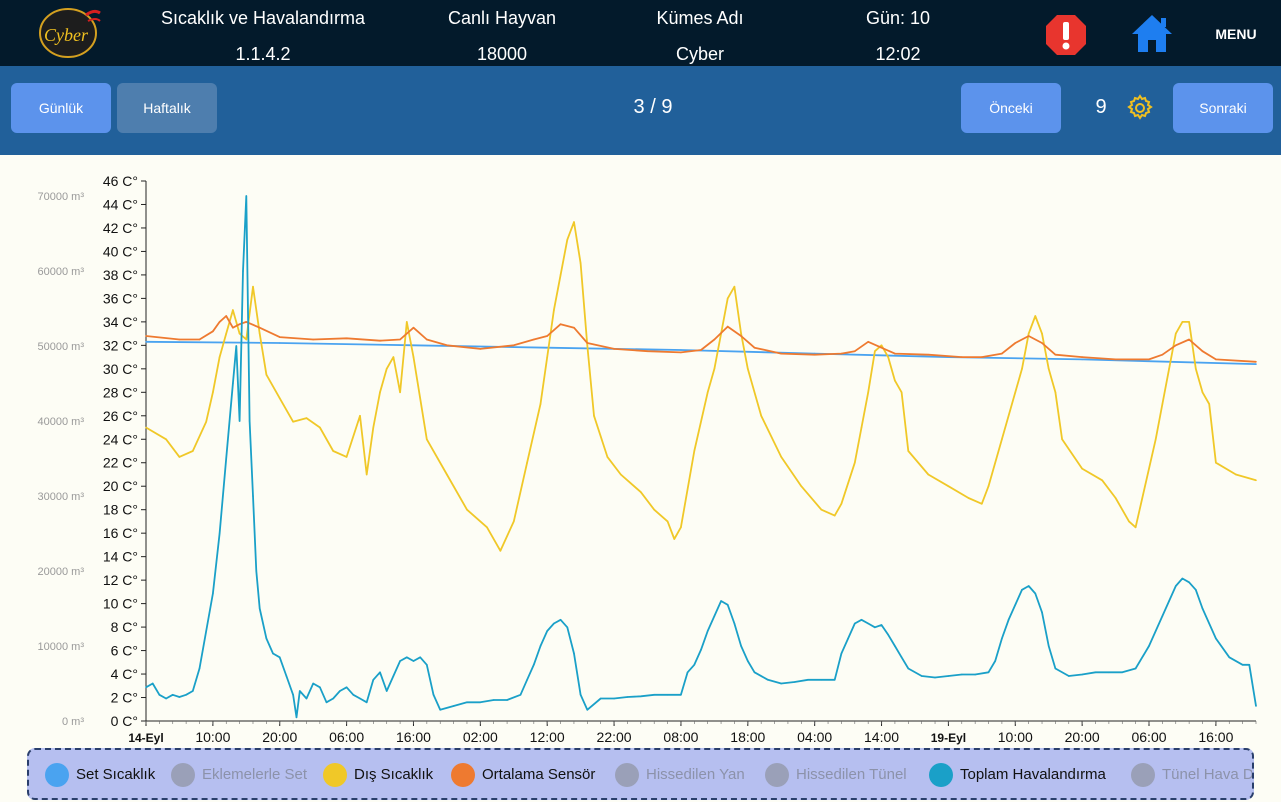  Describe the element at coordinates (263, 54) in the screenshot. I see `version-label: 1.1.4.2` at that location.